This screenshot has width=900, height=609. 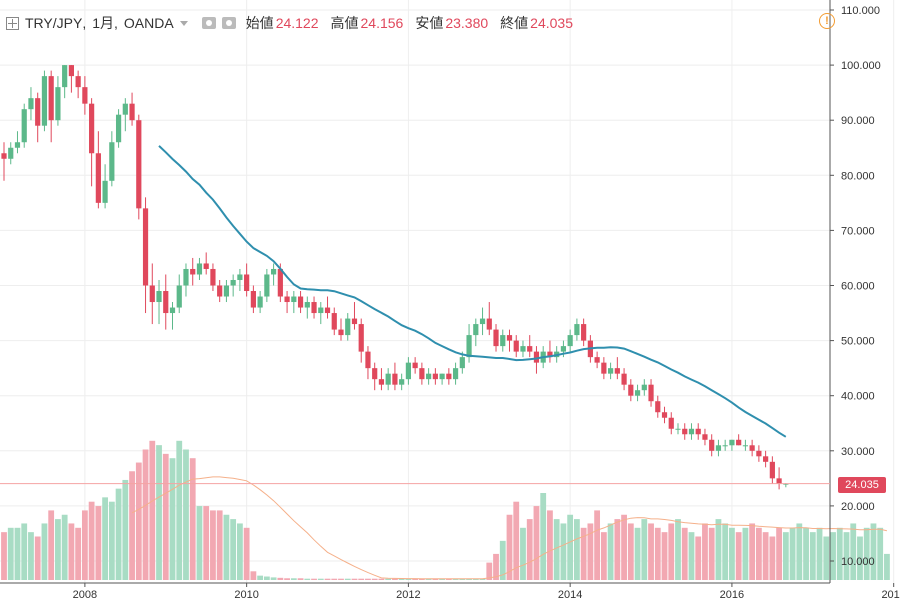 What do you see at coordinates (148, 23) in the screenshot?
I see `source-label: OANDA` at bounding box center [148, 23].